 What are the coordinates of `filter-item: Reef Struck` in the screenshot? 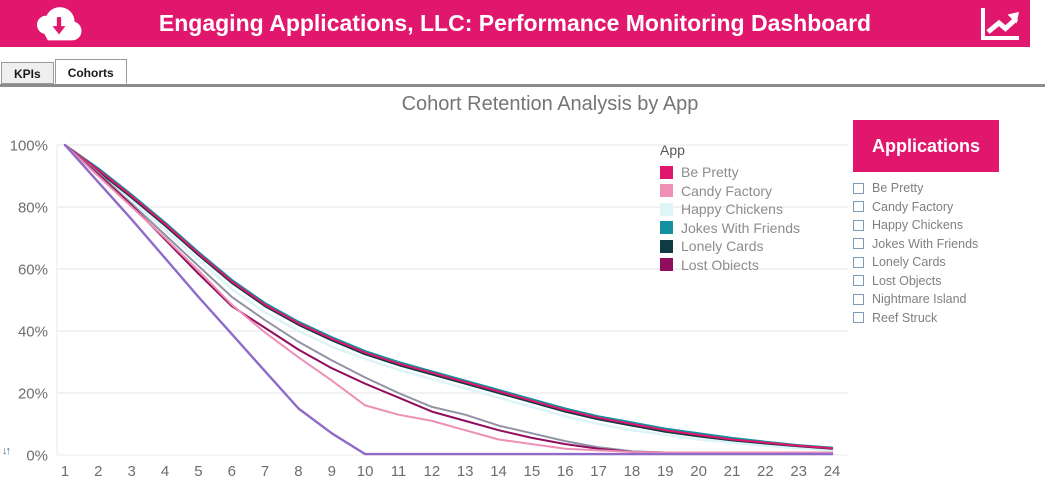 It's located at (926, 318).